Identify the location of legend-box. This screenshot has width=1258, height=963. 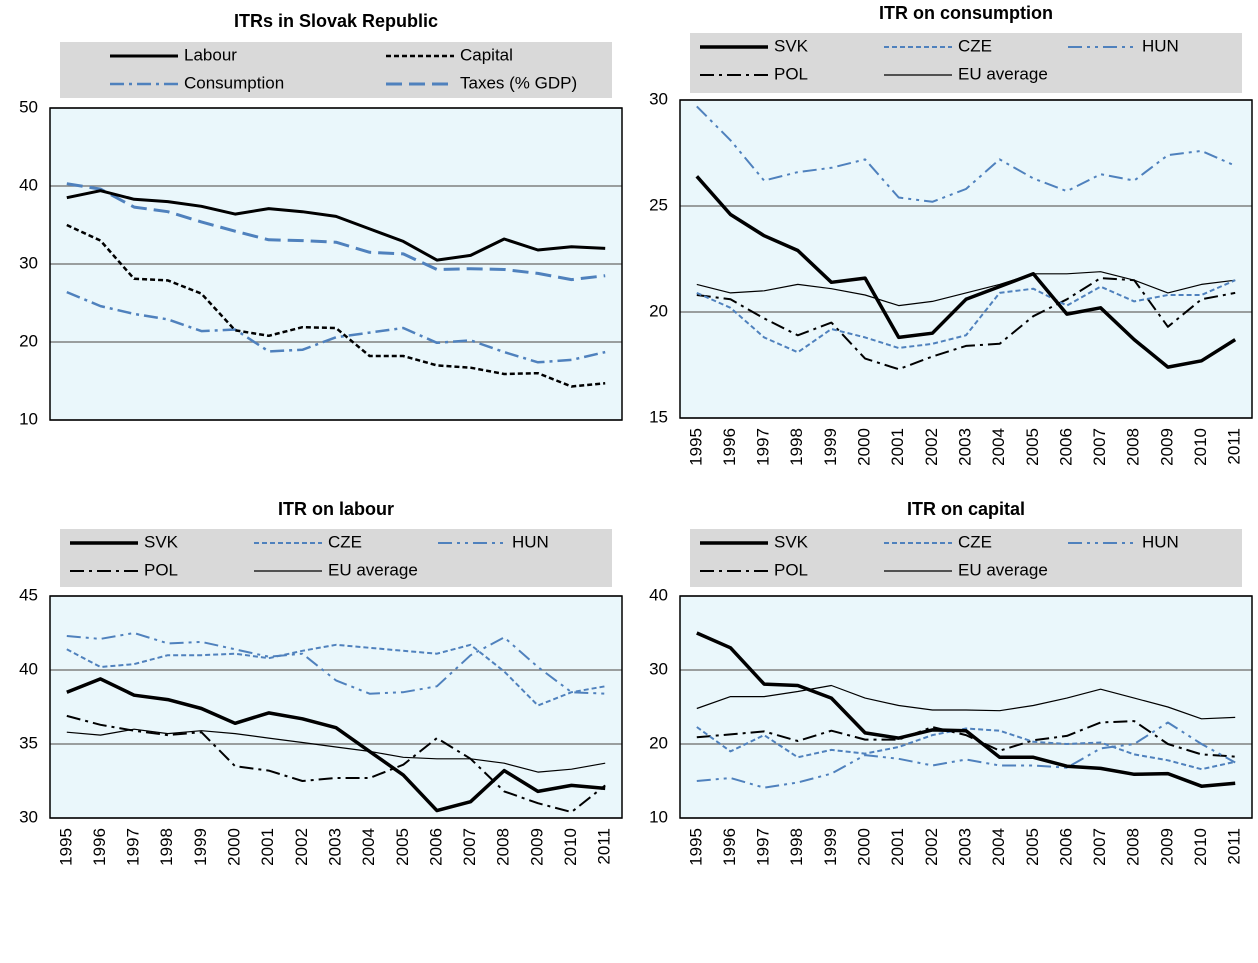
(966, 558).